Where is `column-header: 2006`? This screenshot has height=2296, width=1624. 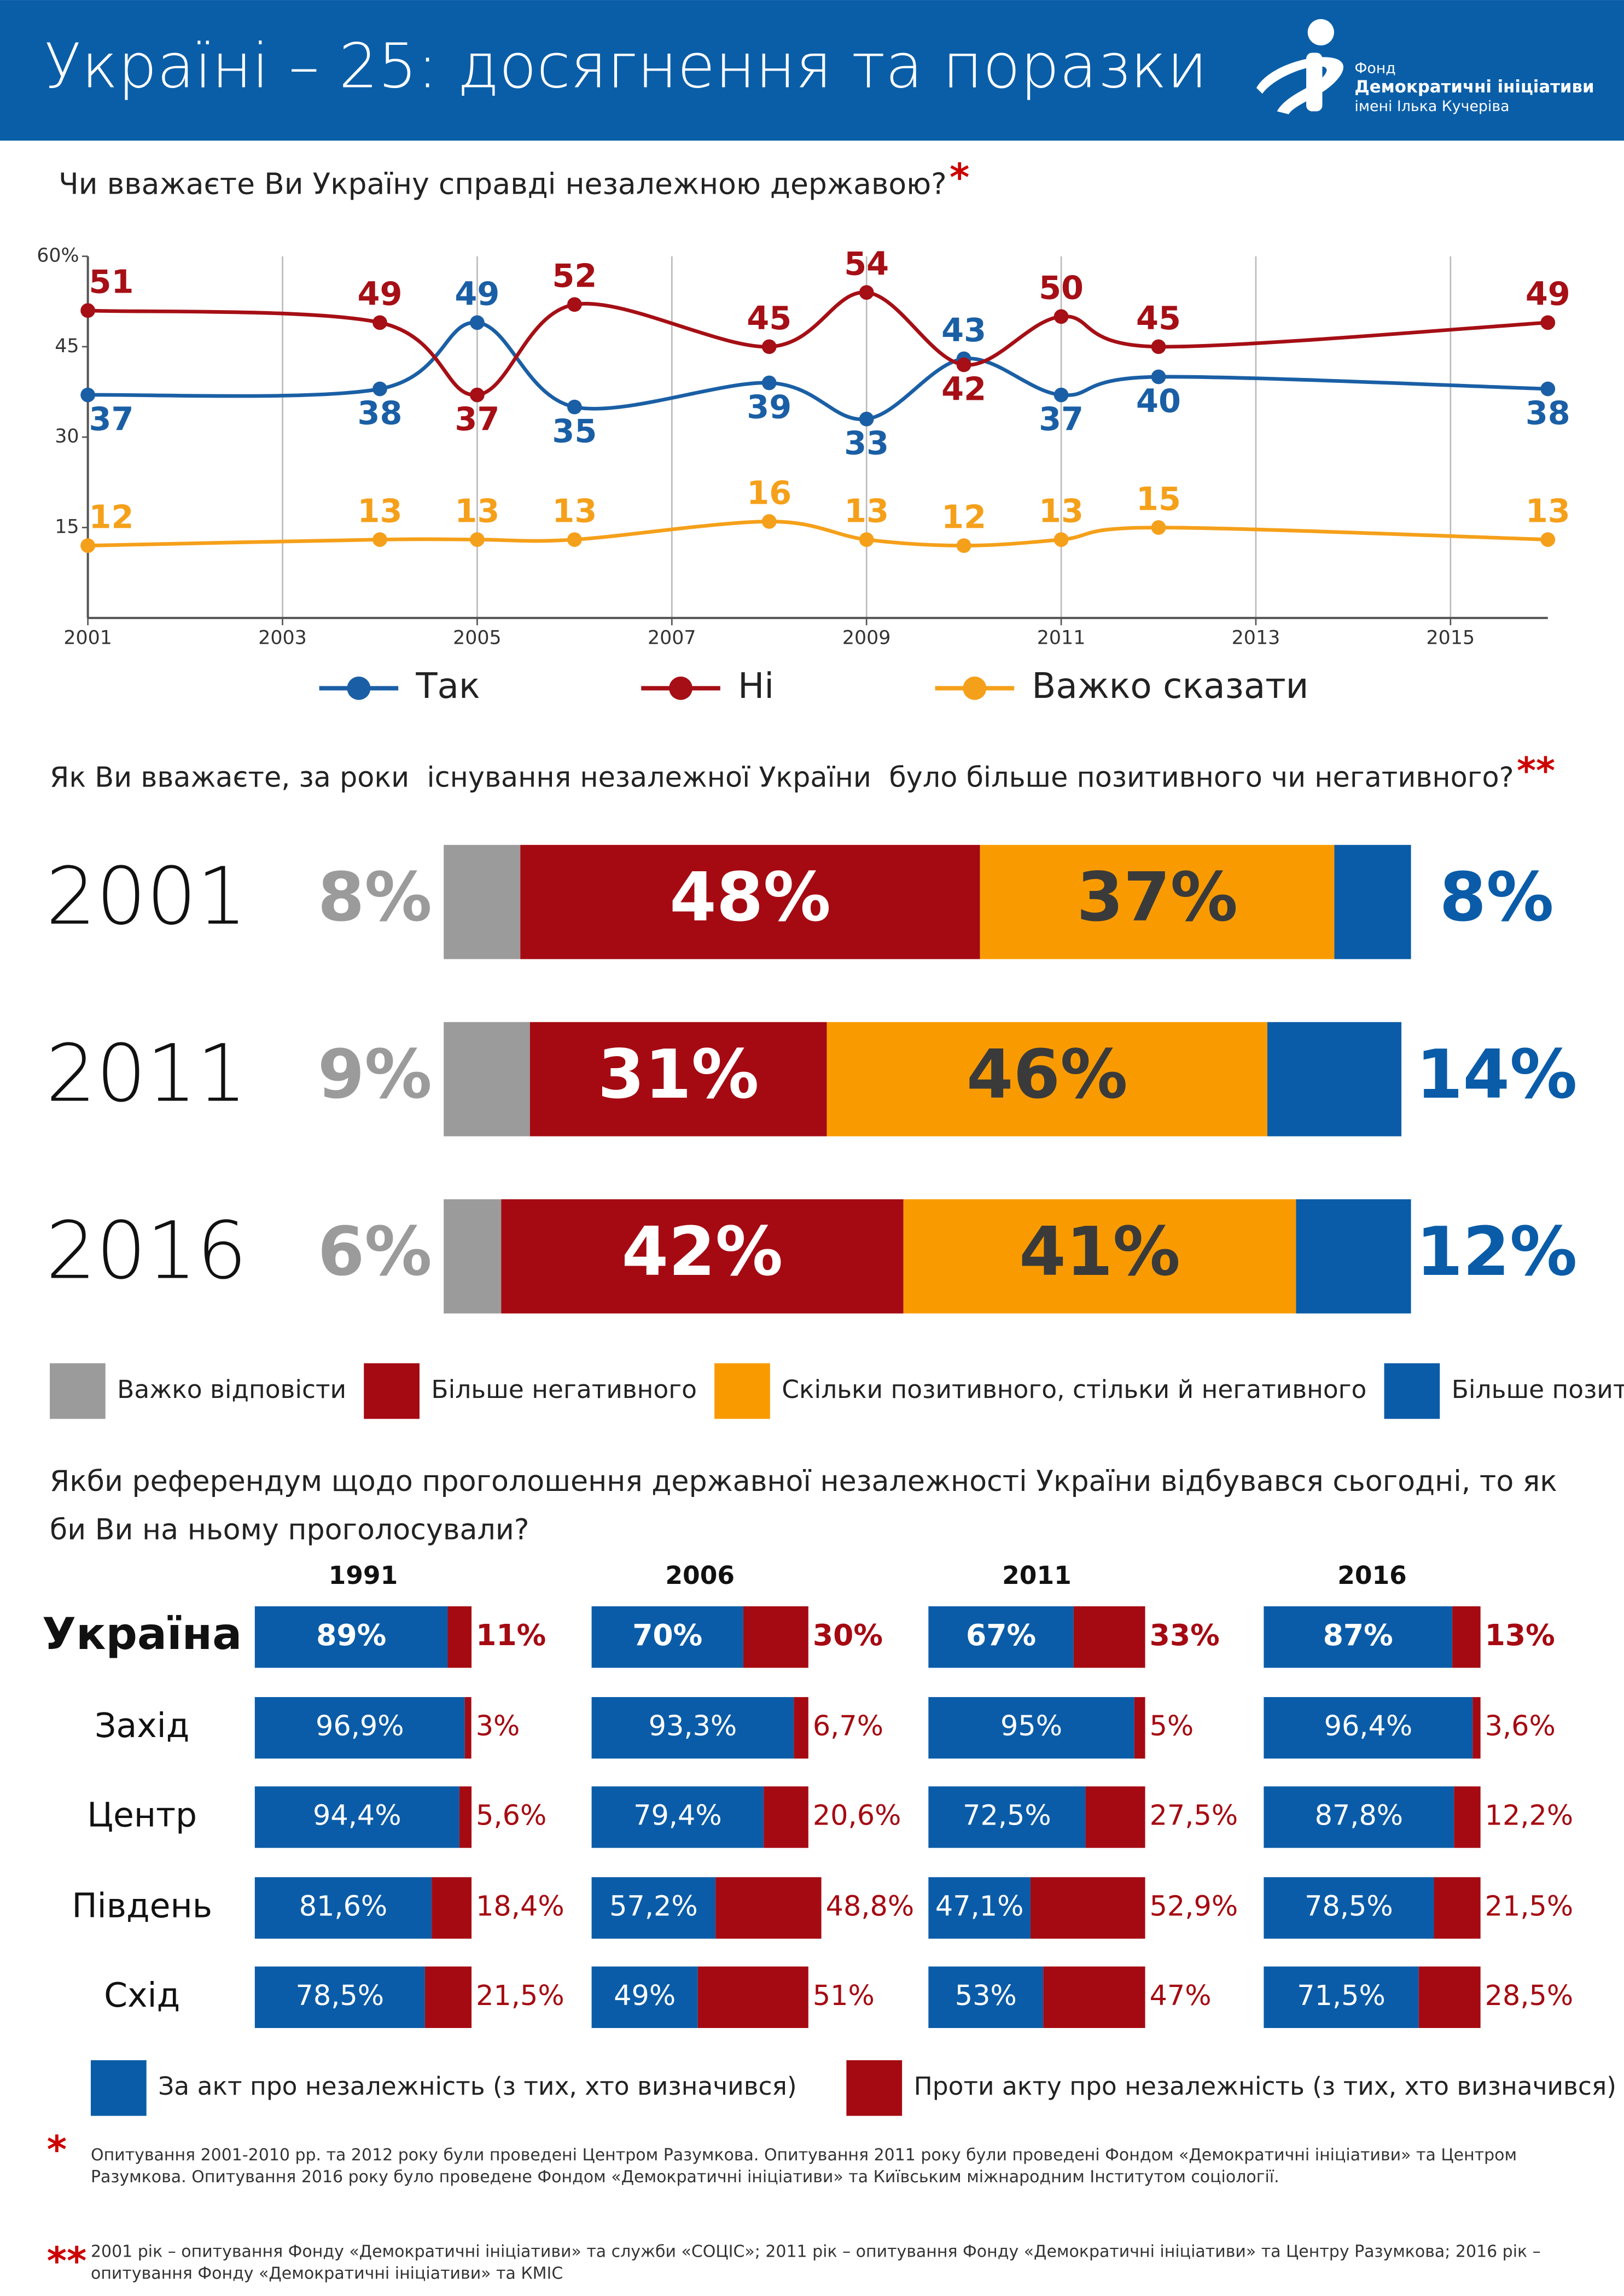
column-header: 2006 is located at coordinates (700, 1575).